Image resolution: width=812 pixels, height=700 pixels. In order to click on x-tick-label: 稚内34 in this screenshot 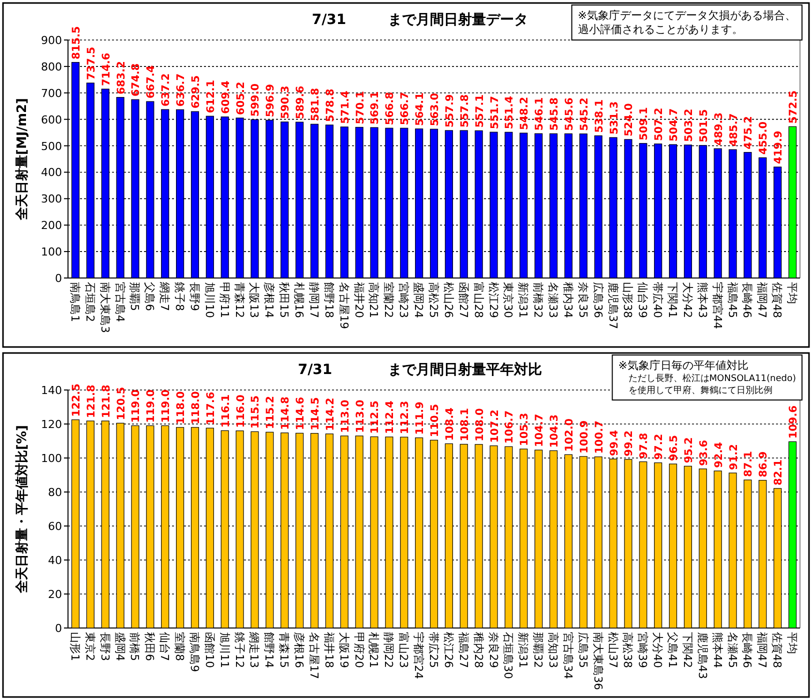, I will do `click(567, 300)`.